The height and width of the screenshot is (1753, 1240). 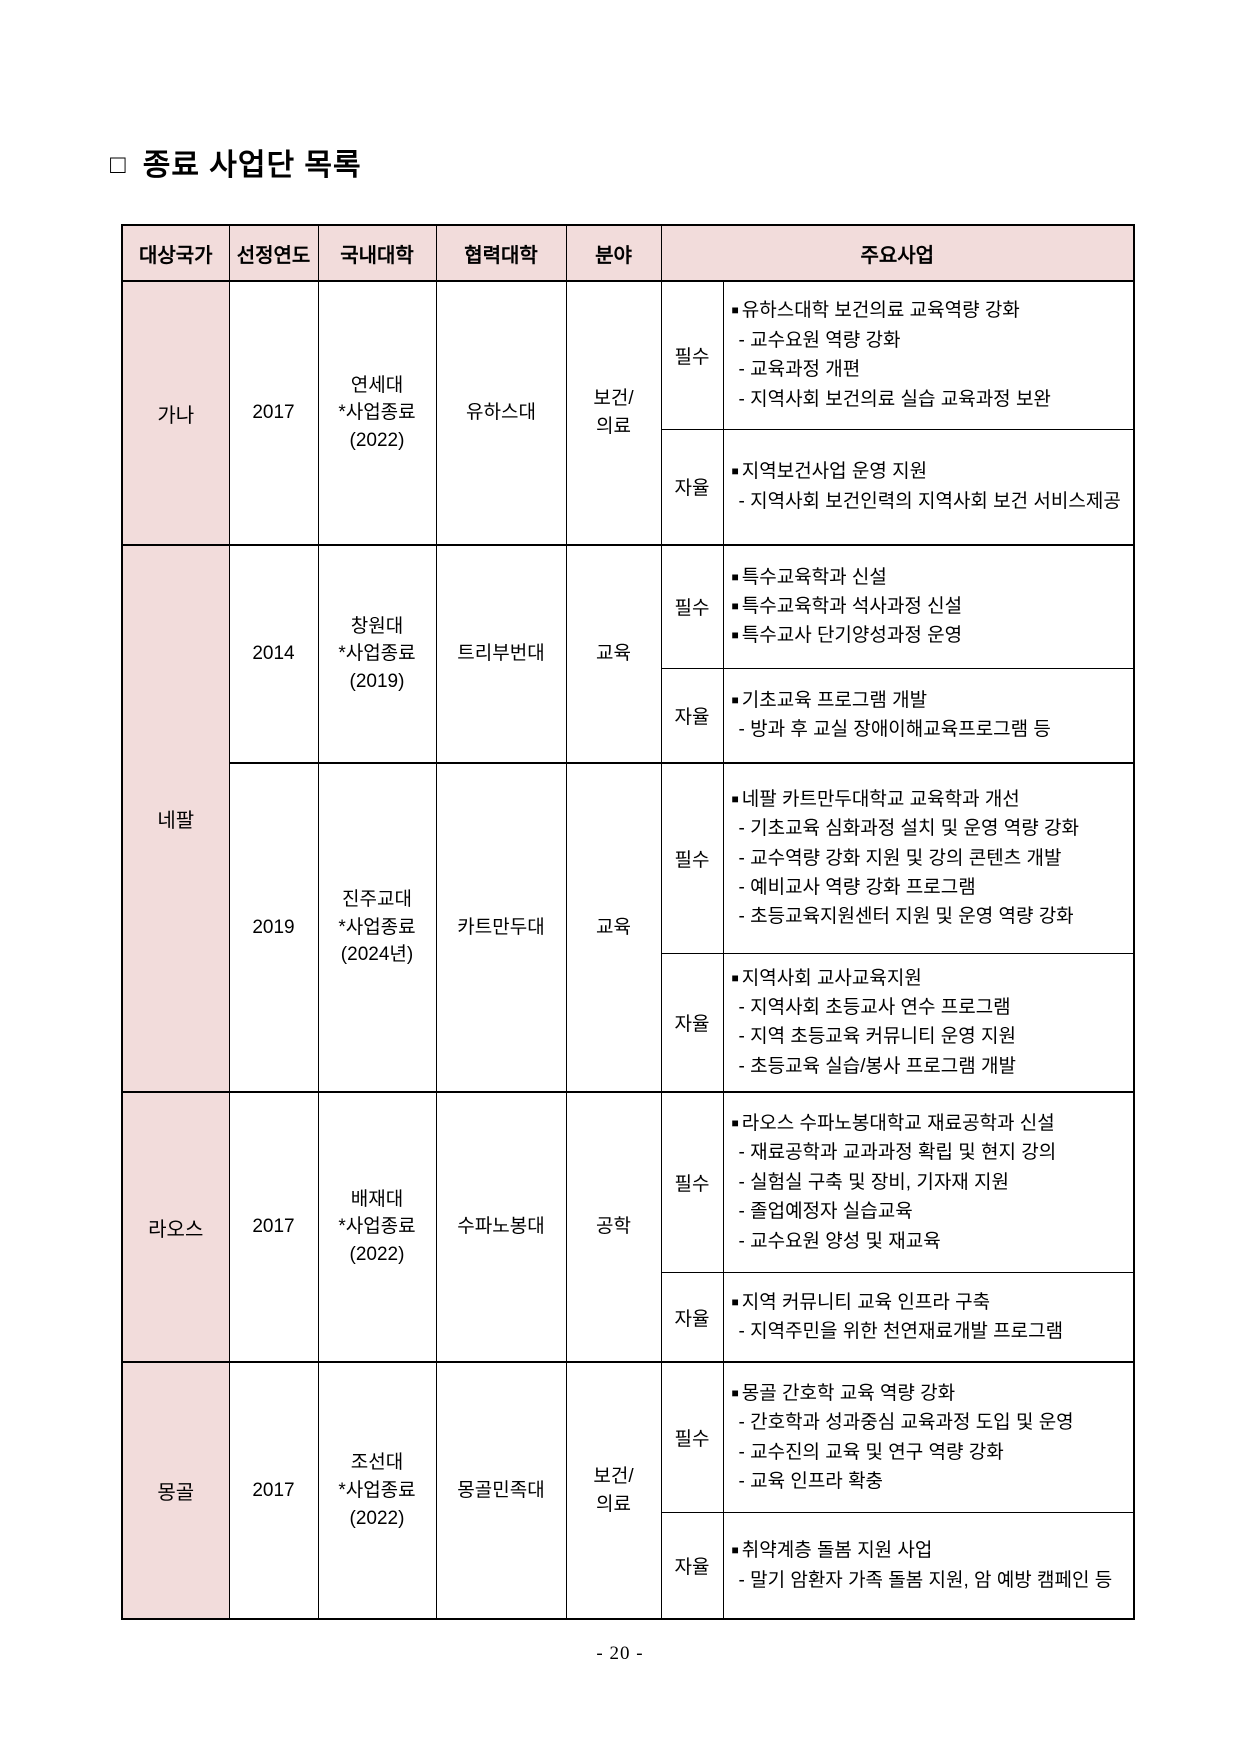 I want to click on program-line: - 초등교육지원센터 지원 및 운영 역량 강화, so click(x=906, y=917).